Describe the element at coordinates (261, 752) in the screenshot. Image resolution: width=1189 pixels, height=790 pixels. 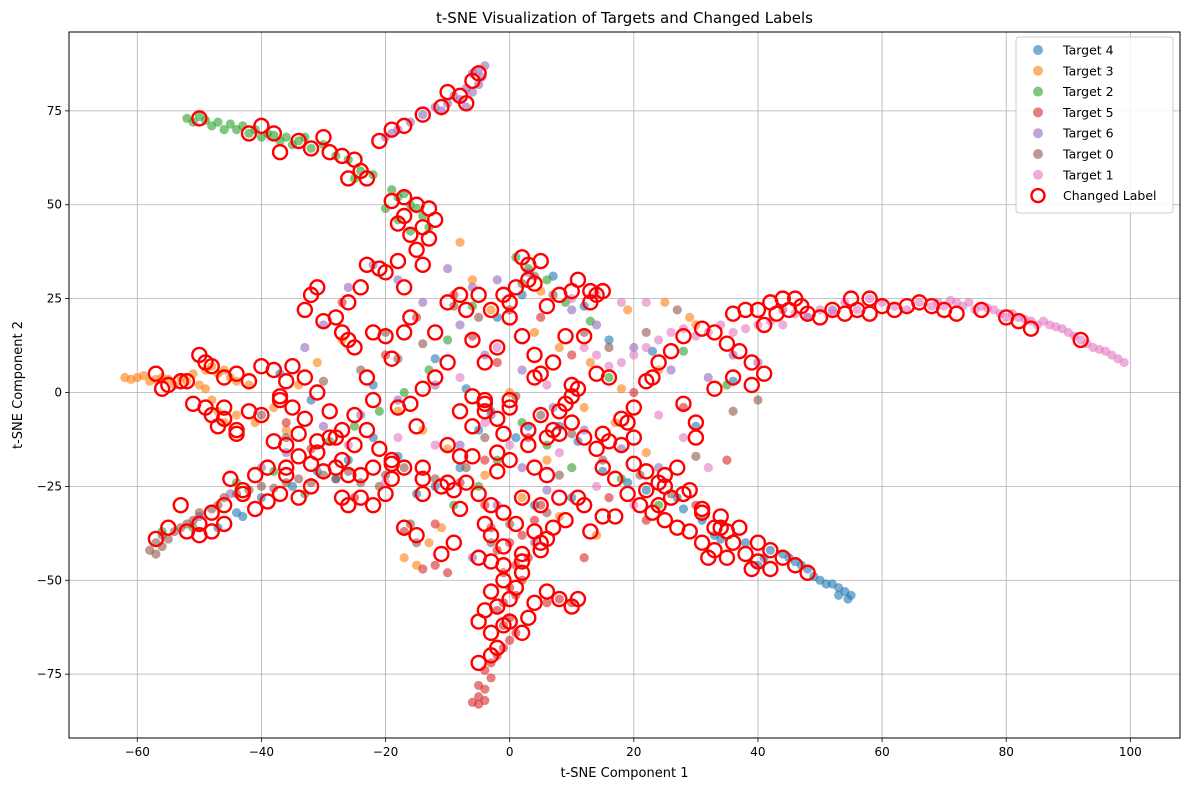
I see `x-tick-label: −40` at that location.